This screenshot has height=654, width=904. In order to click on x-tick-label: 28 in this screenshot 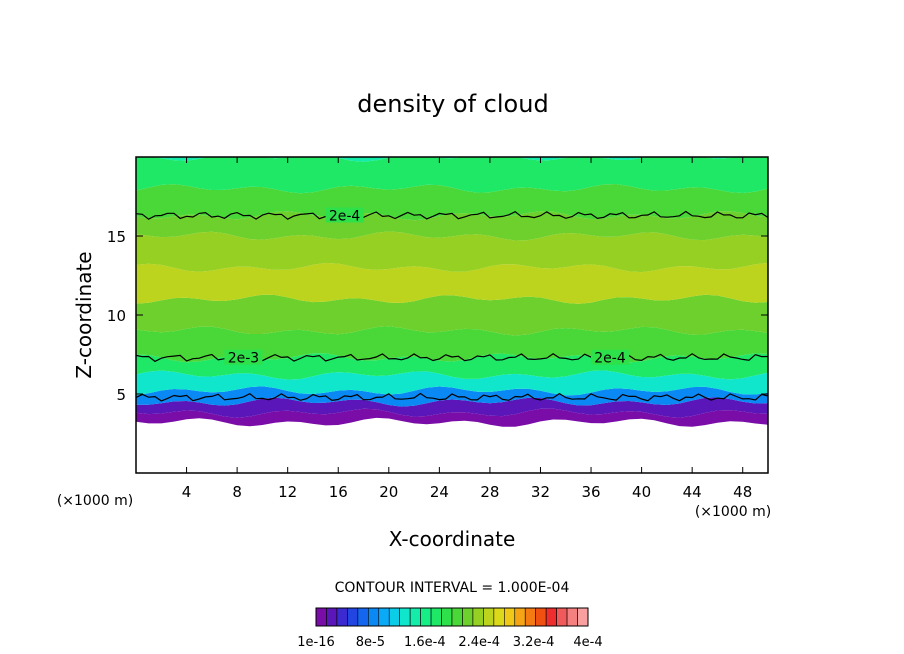, I will do `click(489, 492)`.